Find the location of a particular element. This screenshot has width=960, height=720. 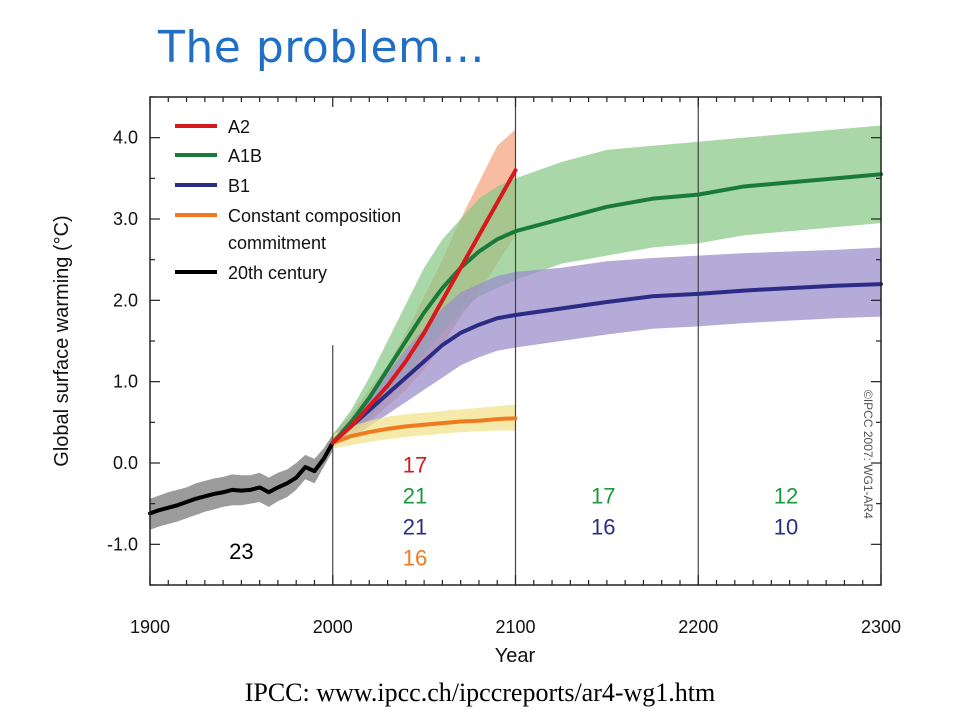

x-tick-label: 2000 is located at coordinates (333, 627).